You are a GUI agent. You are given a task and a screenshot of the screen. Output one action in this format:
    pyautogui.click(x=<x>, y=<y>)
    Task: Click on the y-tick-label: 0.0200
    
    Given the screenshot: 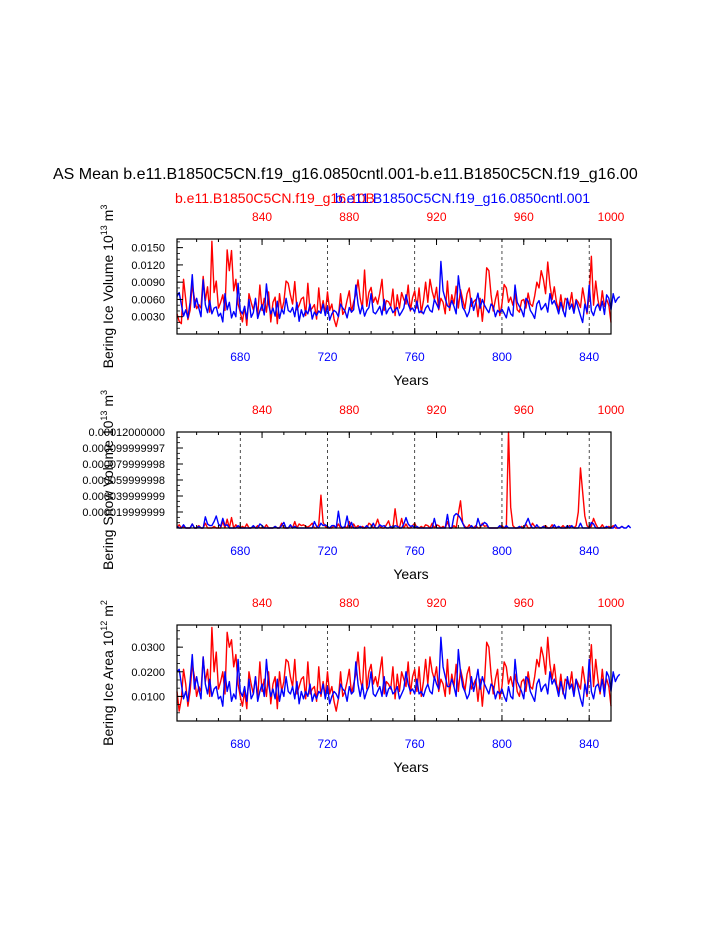 What is the action you would take?
    pyautogui.click(x=148, y=673)
    